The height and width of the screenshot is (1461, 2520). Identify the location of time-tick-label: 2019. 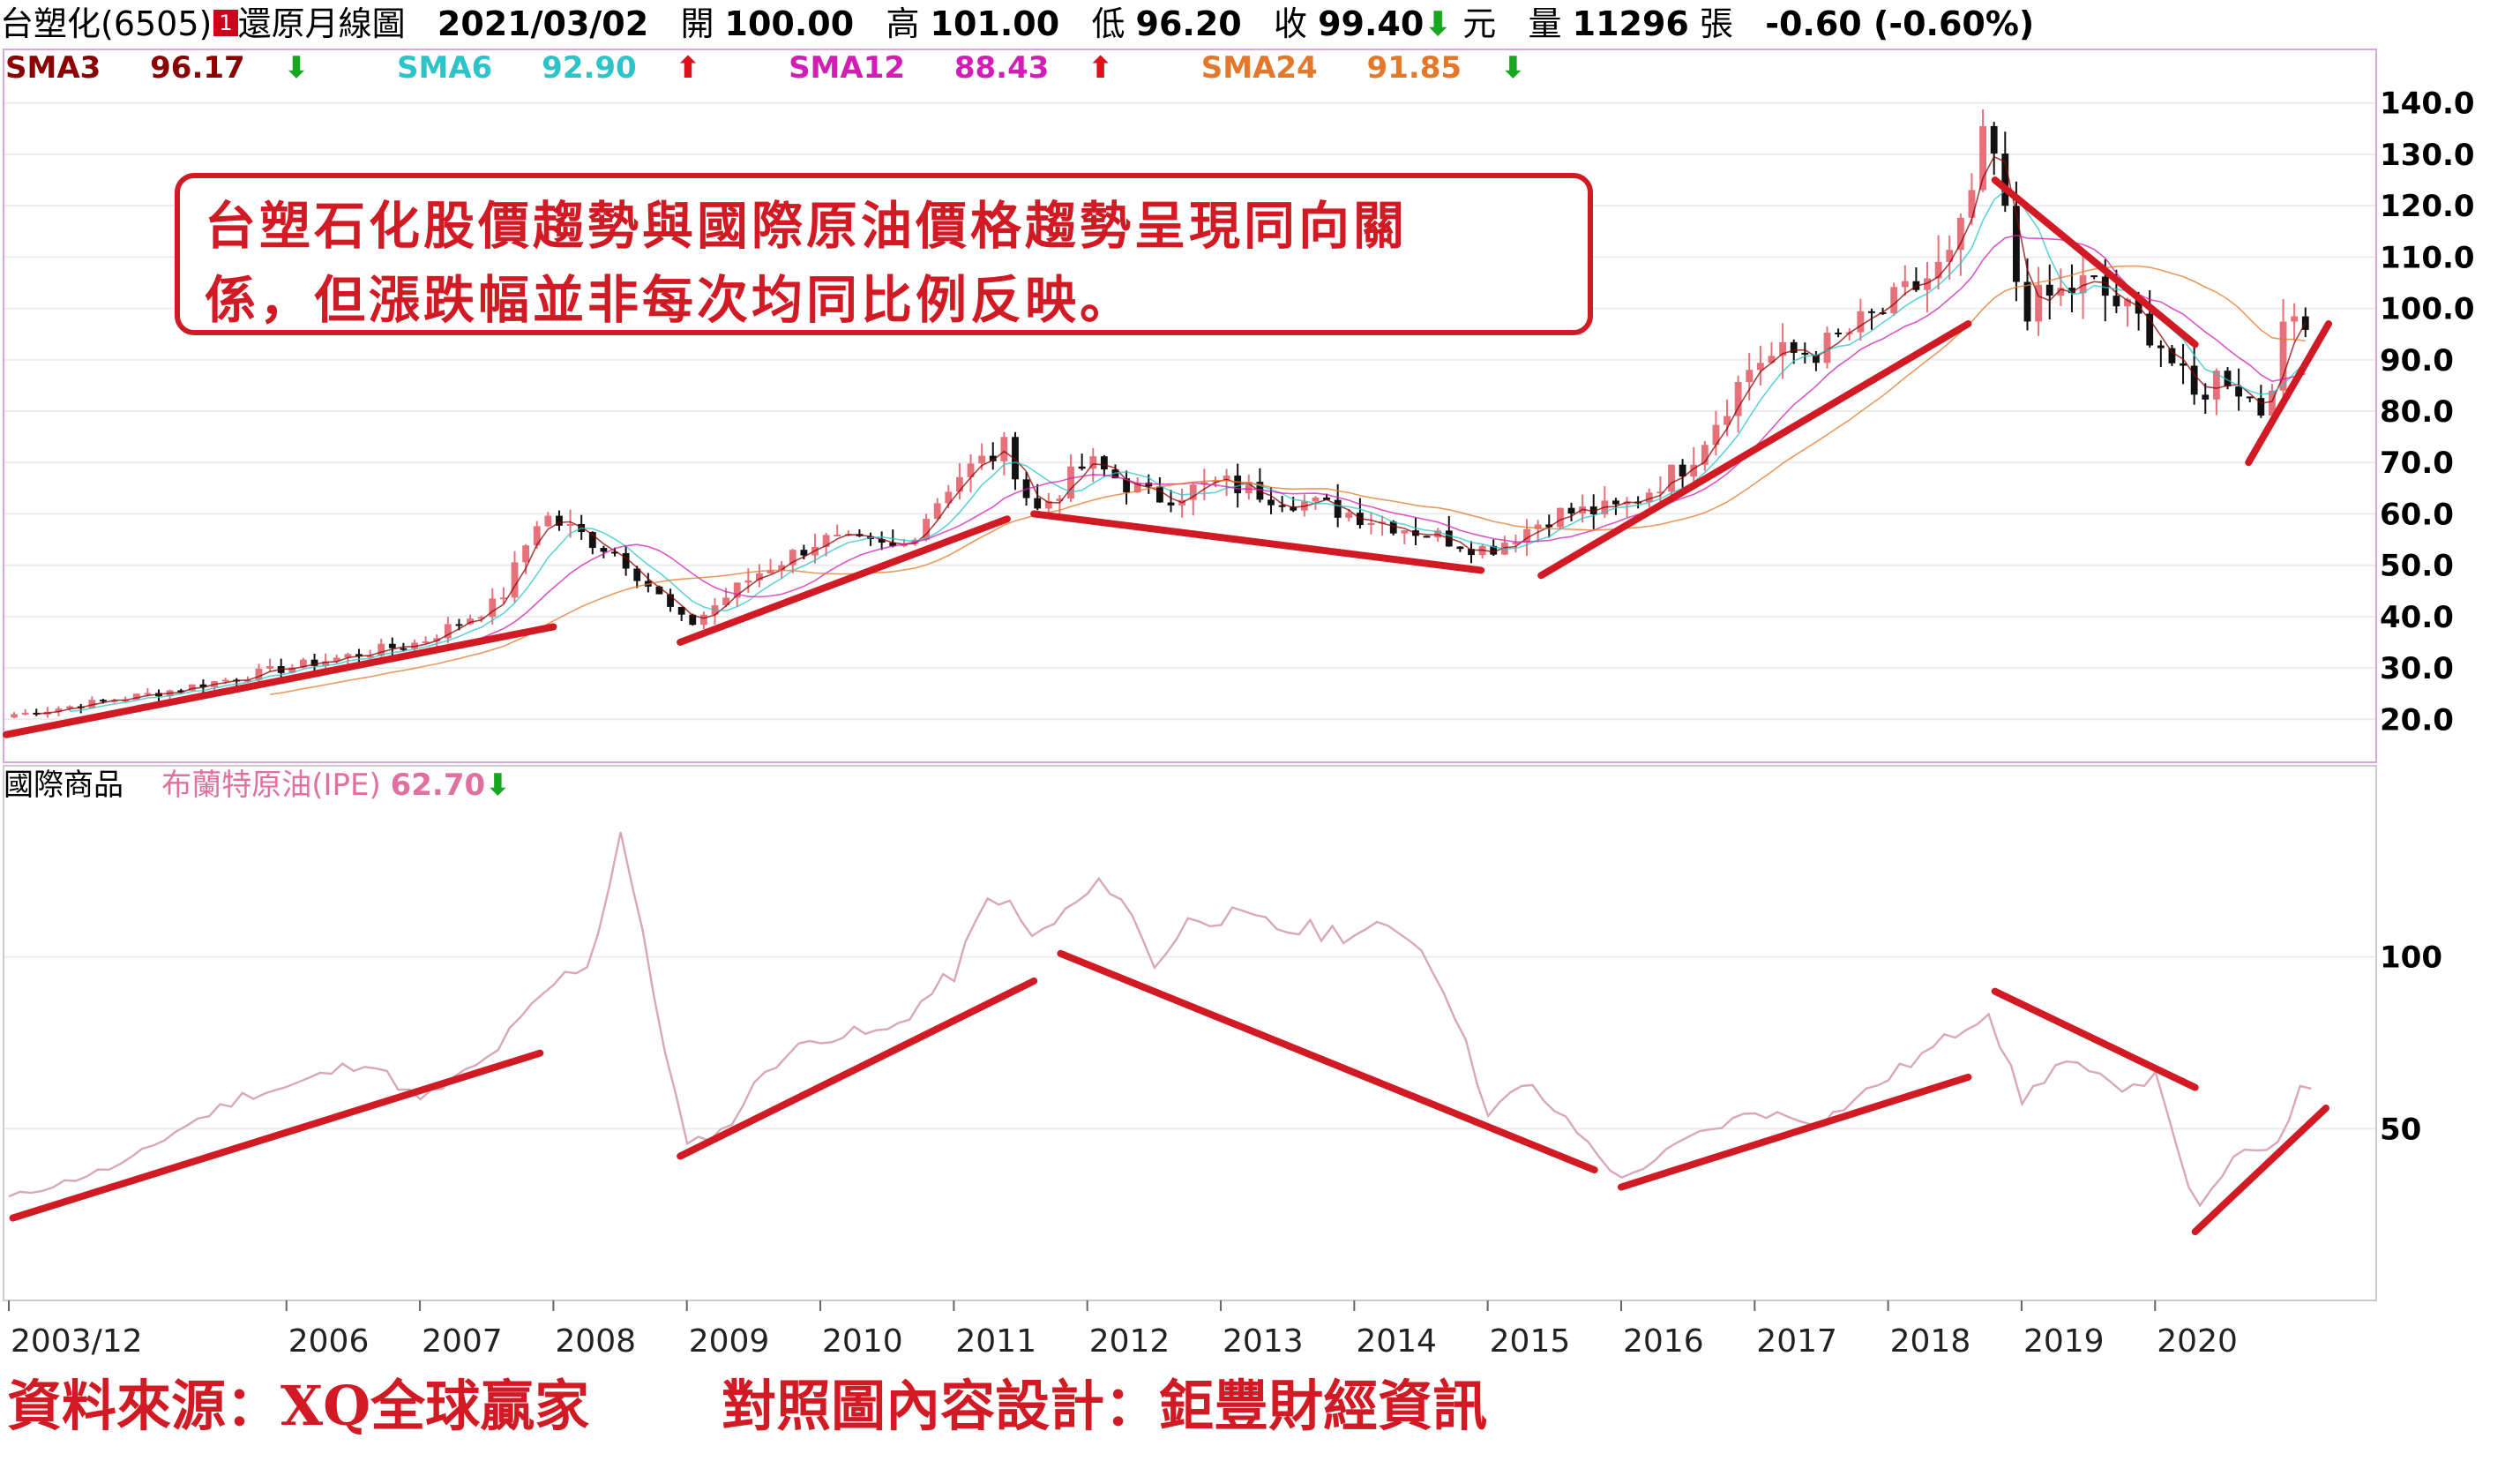
(2064, 1341).